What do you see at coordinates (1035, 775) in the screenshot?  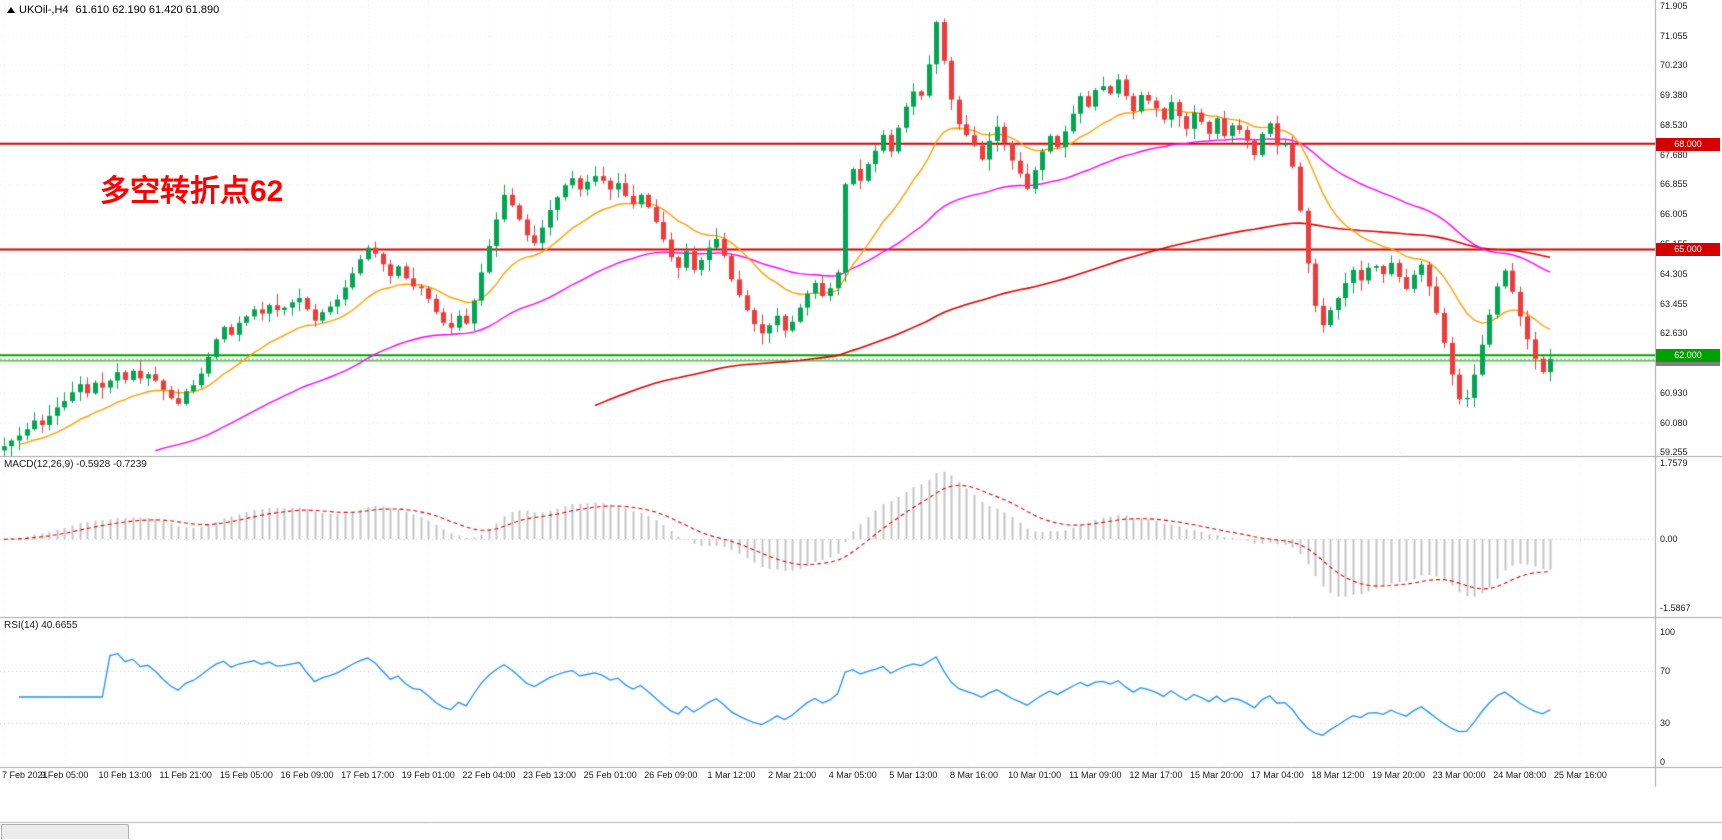 I see `time-tick-label: 10 Mar 01:00` at bounding box center [1035, 775].